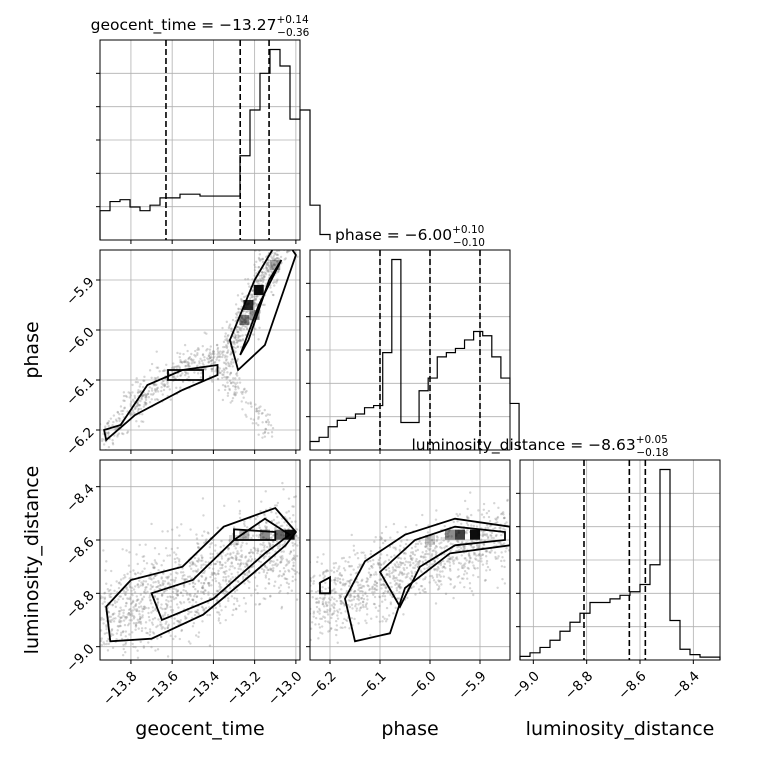  Describe the element at coordinates (80, 291) in the screenshot. I see `y-tick-label: −5.9` at that location.